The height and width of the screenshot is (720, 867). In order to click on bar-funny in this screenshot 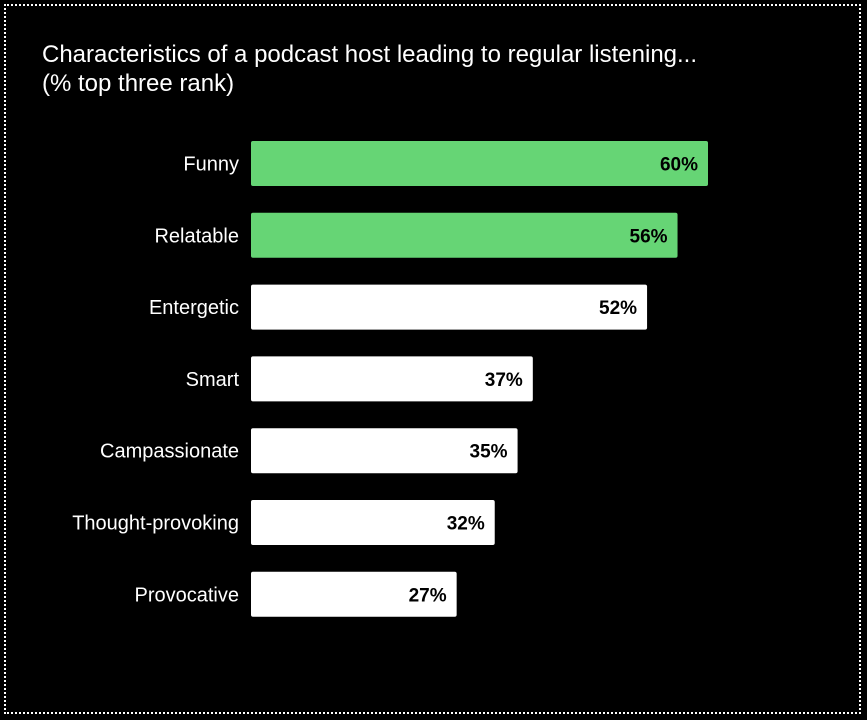, I will do `click(479, 163)`.